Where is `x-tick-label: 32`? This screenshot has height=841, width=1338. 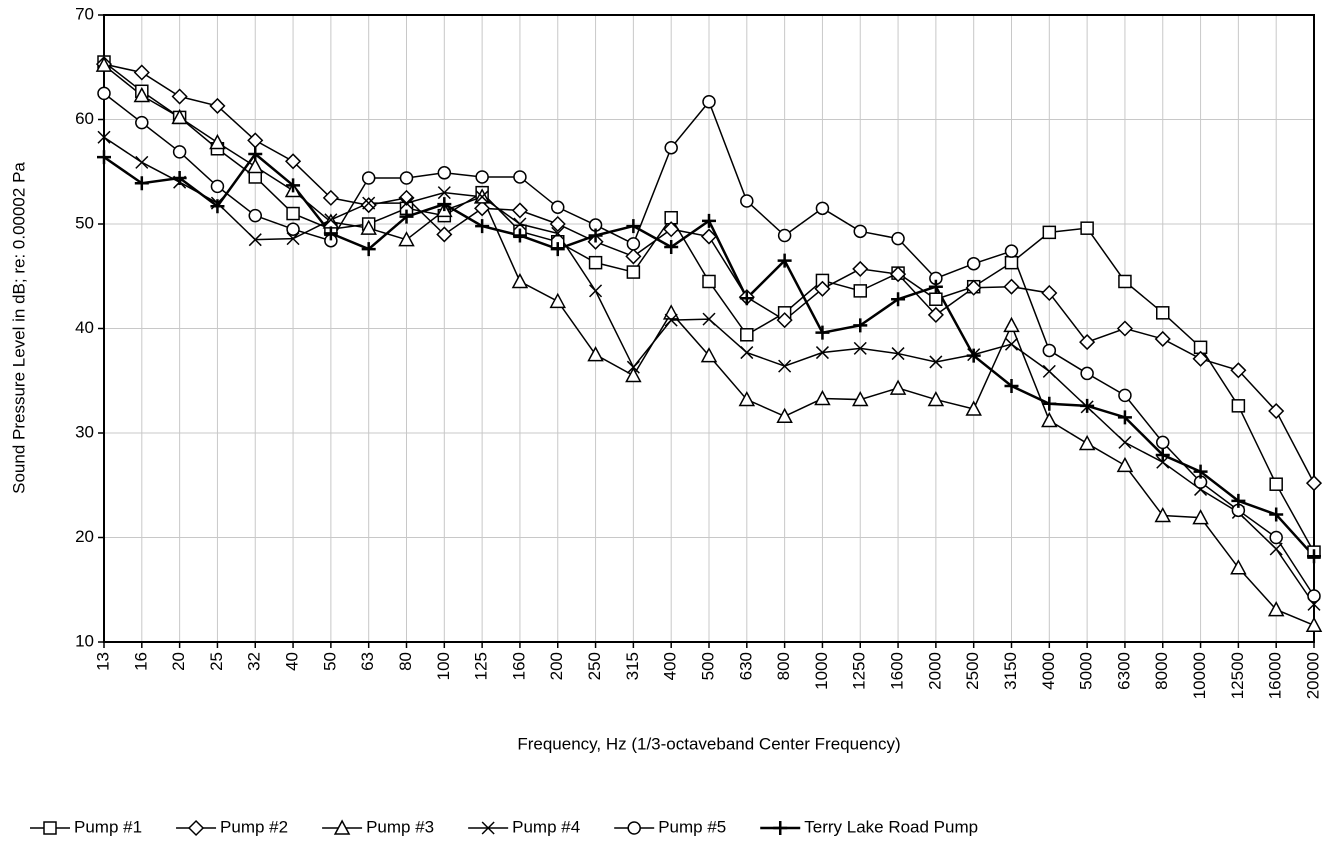 x-tick-label: 32 is located at coordinates (254, 661).